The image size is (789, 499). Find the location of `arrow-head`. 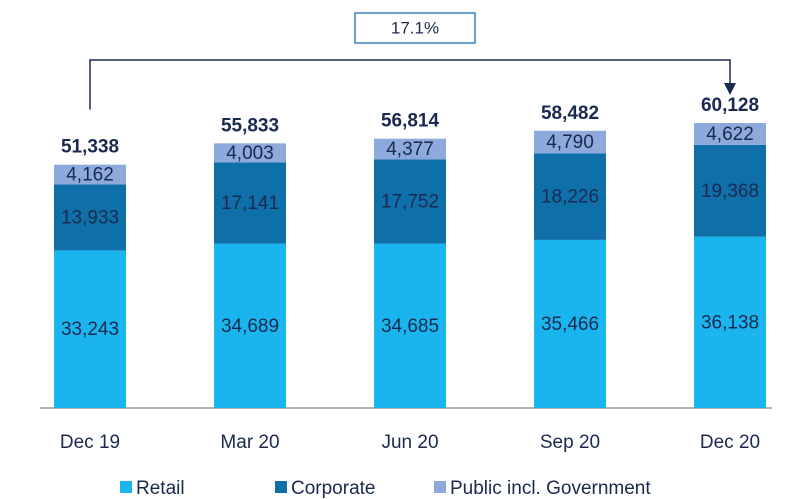

arrow-head is located at coordinates (730, 89).